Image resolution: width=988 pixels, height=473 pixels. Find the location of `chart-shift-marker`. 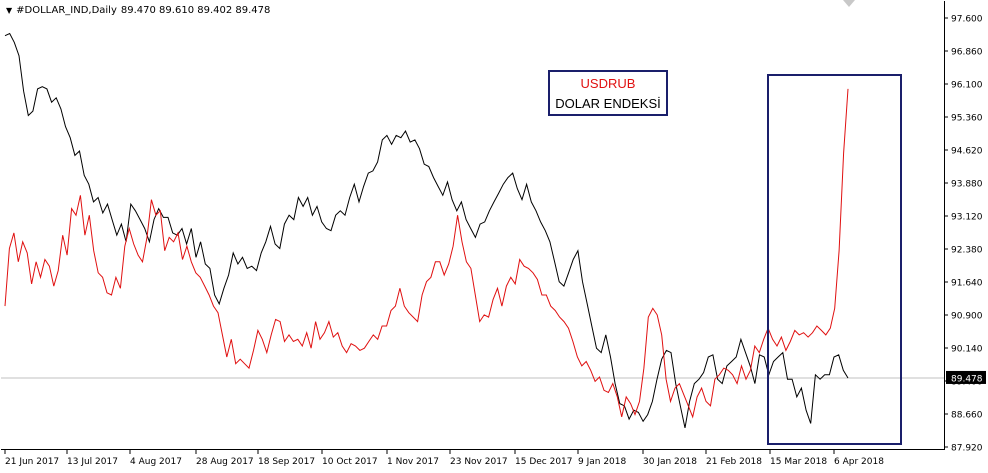

chart-shift-marker is located at coordinates (849, 3).